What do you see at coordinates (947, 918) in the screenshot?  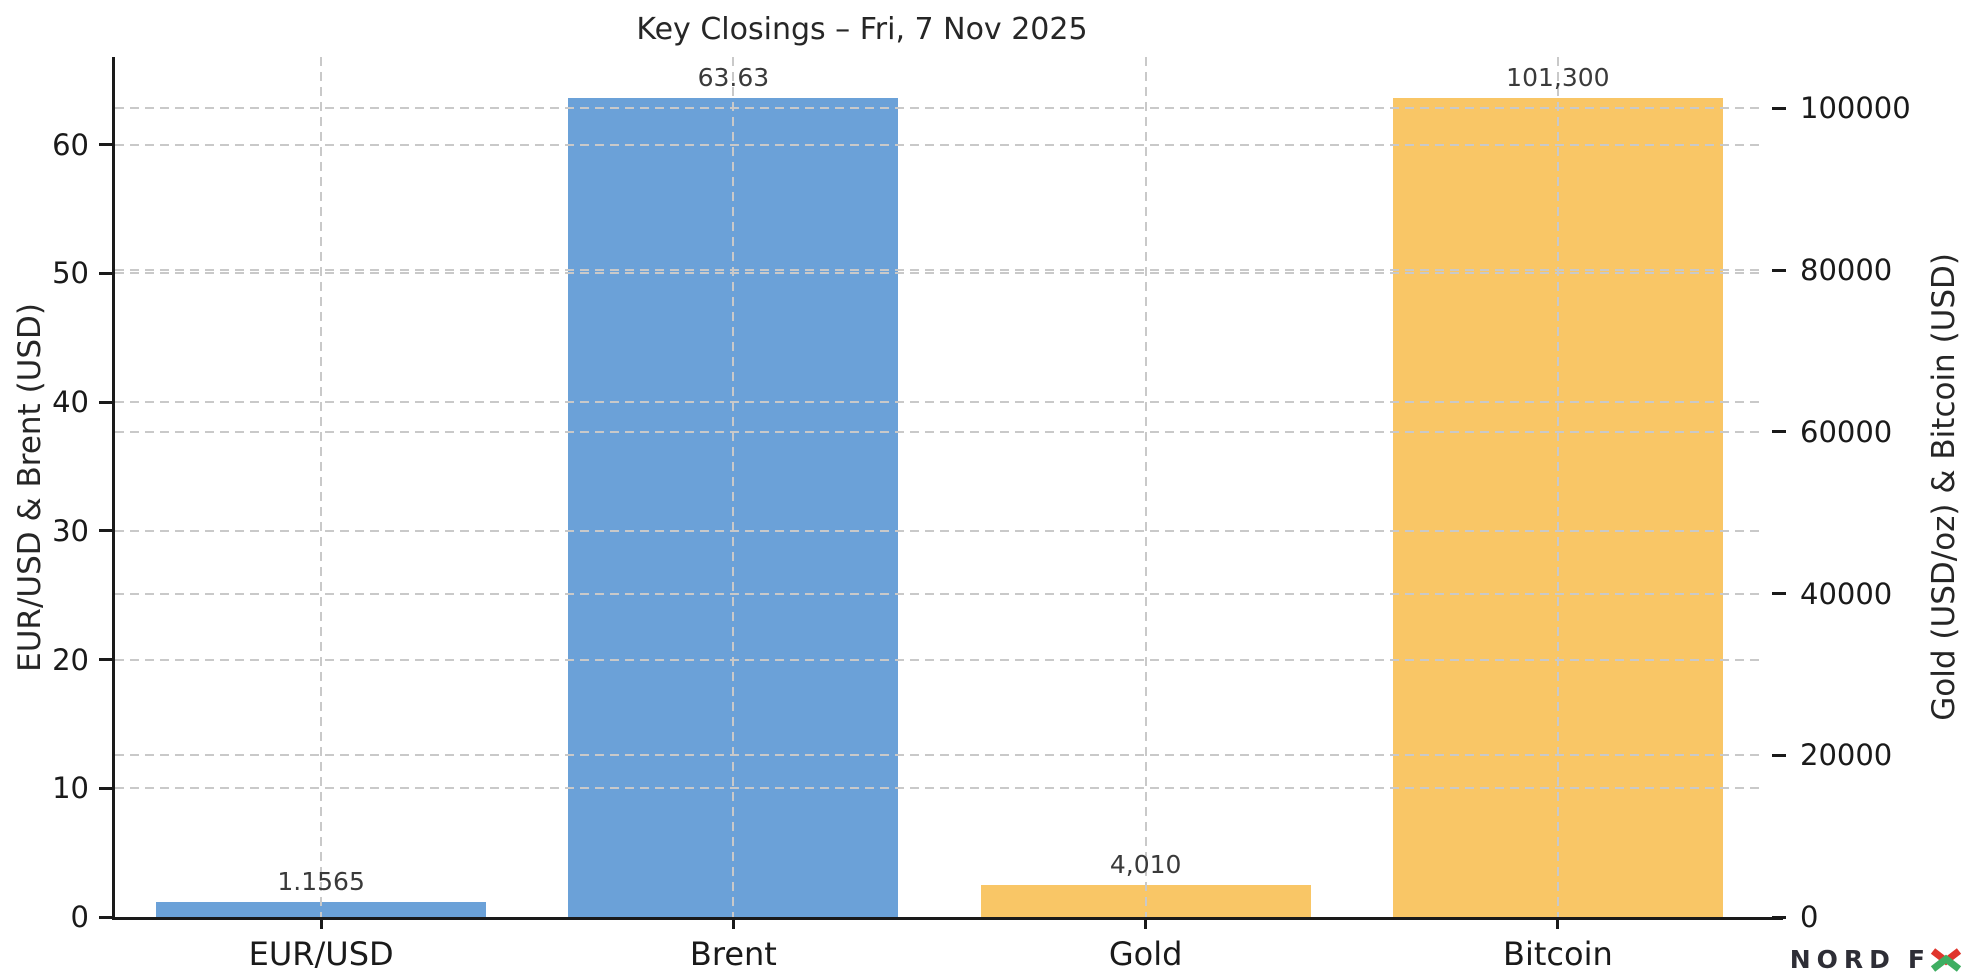 I see `bottom-spine` at bounding box center [947, 918].